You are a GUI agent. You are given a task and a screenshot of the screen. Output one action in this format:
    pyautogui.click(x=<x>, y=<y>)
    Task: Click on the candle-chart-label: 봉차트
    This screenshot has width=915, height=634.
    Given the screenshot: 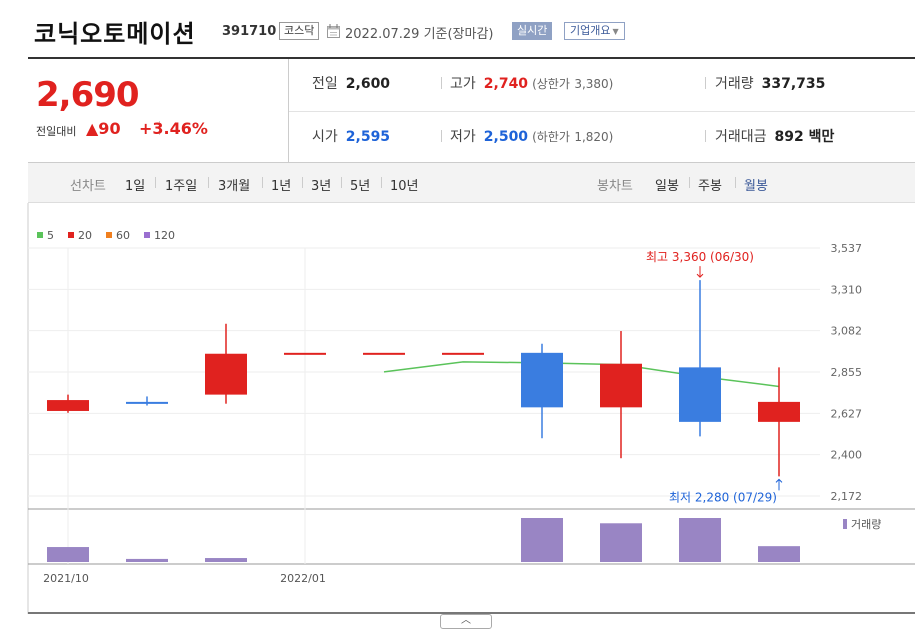 What is the action you would take?
    pyautogui.click(x=615, y=186)
    